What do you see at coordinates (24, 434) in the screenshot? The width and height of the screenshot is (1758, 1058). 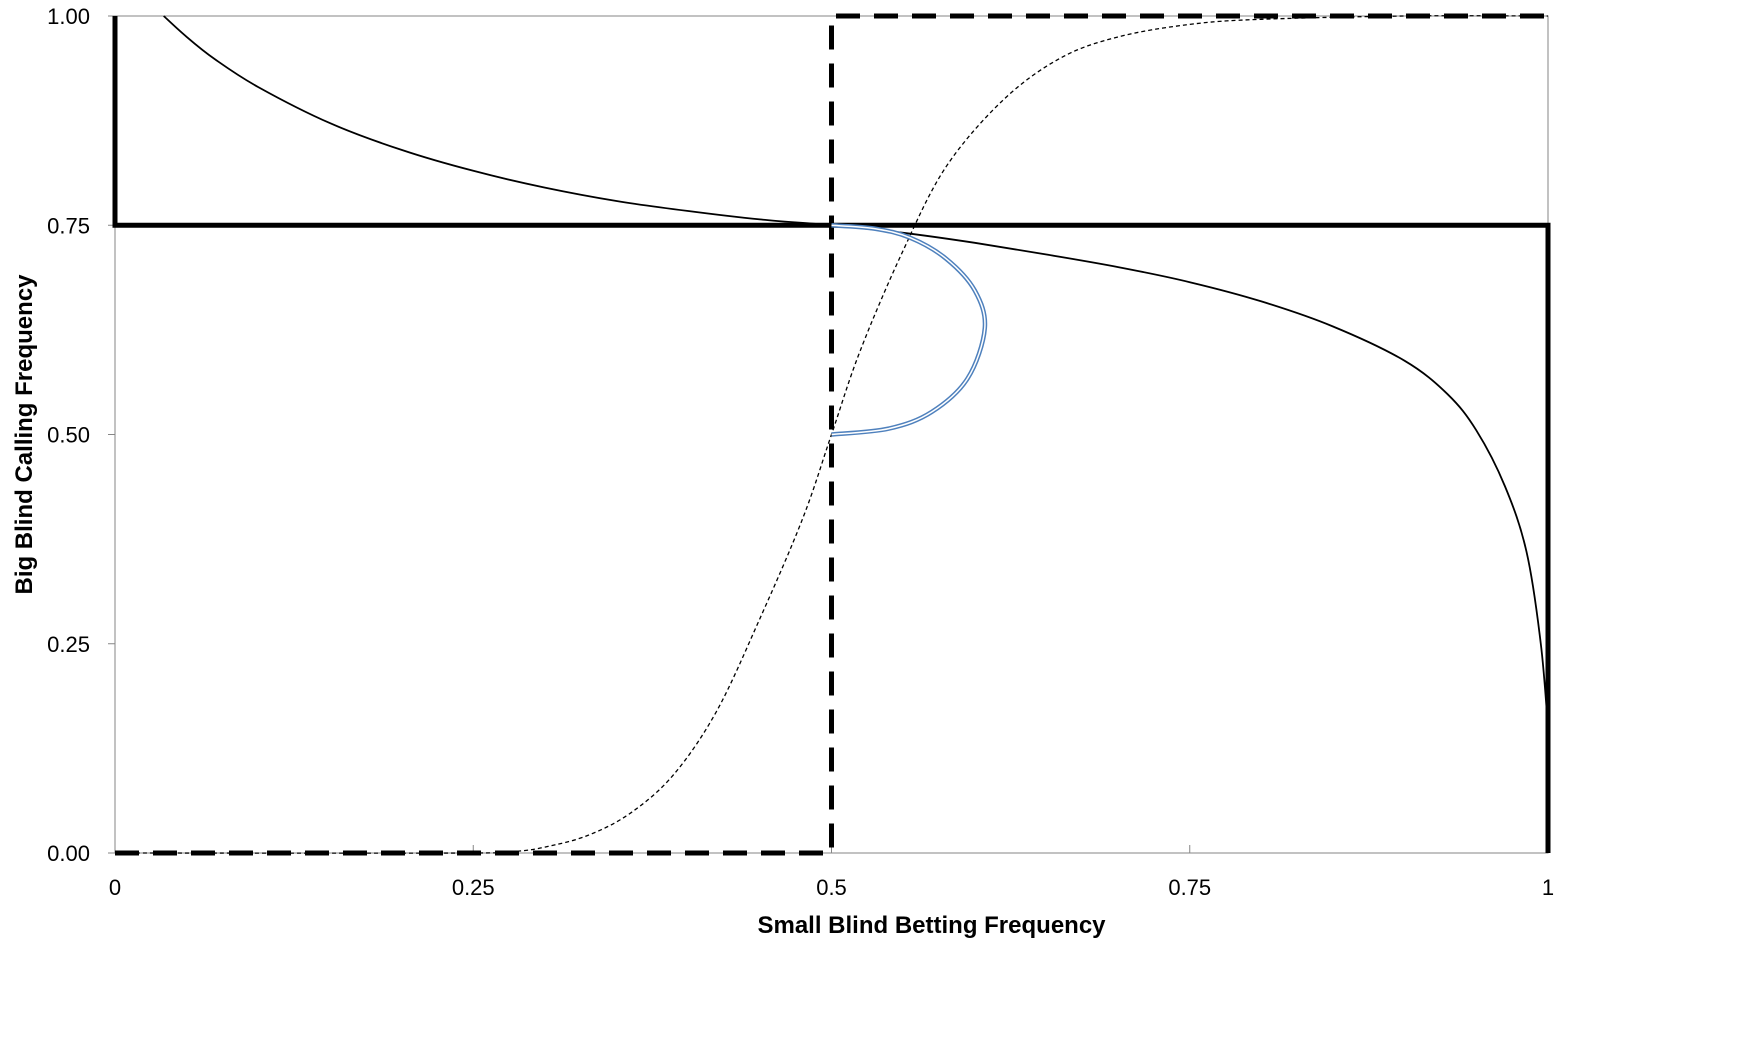 I see `y-axis-title: Big Blind Calling Frequency` at bounding box center [24, 434].